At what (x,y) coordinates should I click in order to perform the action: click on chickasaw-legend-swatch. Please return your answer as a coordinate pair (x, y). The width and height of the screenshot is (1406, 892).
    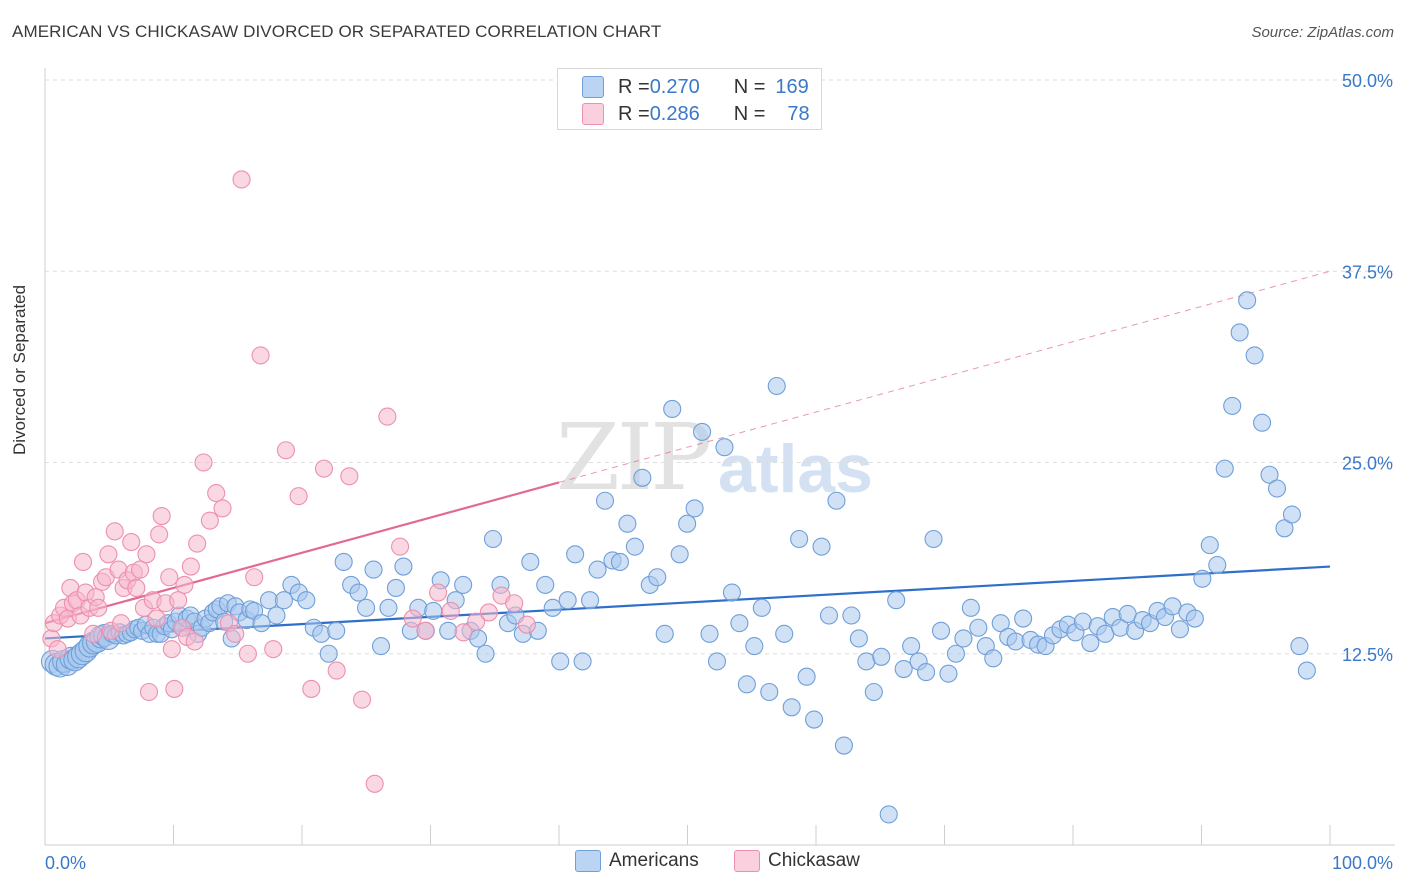
    Looking at the image, I should click on (747, 861).